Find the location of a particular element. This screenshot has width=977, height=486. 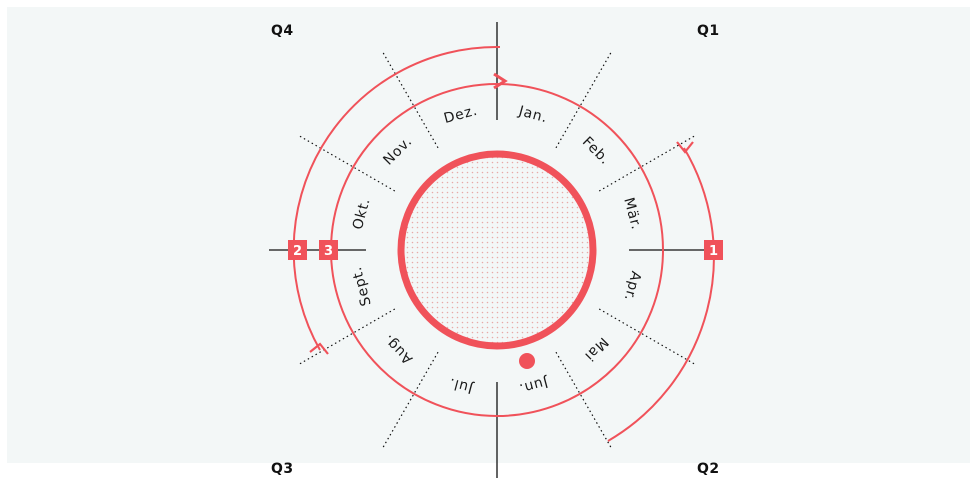

marker-1: 1 is located at coordinates (713, 250).